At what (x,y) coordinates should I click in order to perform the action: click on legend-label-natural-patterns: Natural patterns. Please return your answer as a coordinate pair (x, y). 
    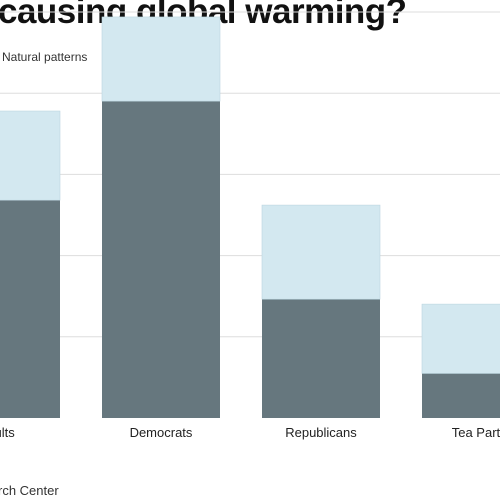
    Looking at the image, I should click on (45, 57).